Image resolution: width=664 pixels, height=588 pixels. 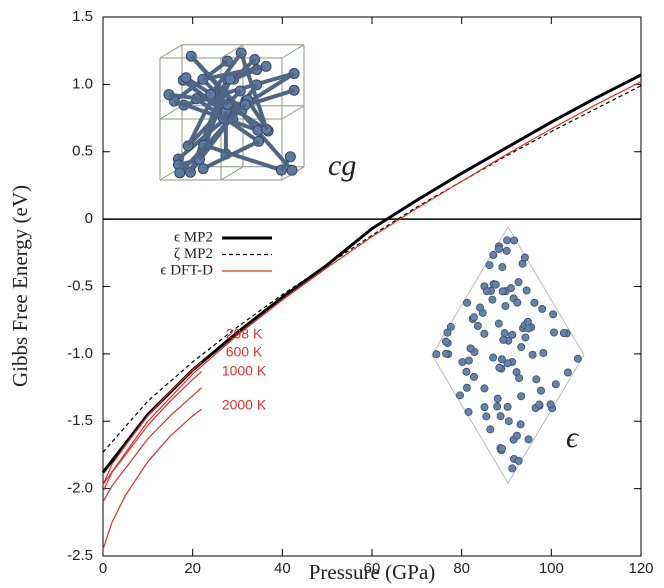 I want to click on legend-label: ϵ MP2, so click(x=193, y=237).